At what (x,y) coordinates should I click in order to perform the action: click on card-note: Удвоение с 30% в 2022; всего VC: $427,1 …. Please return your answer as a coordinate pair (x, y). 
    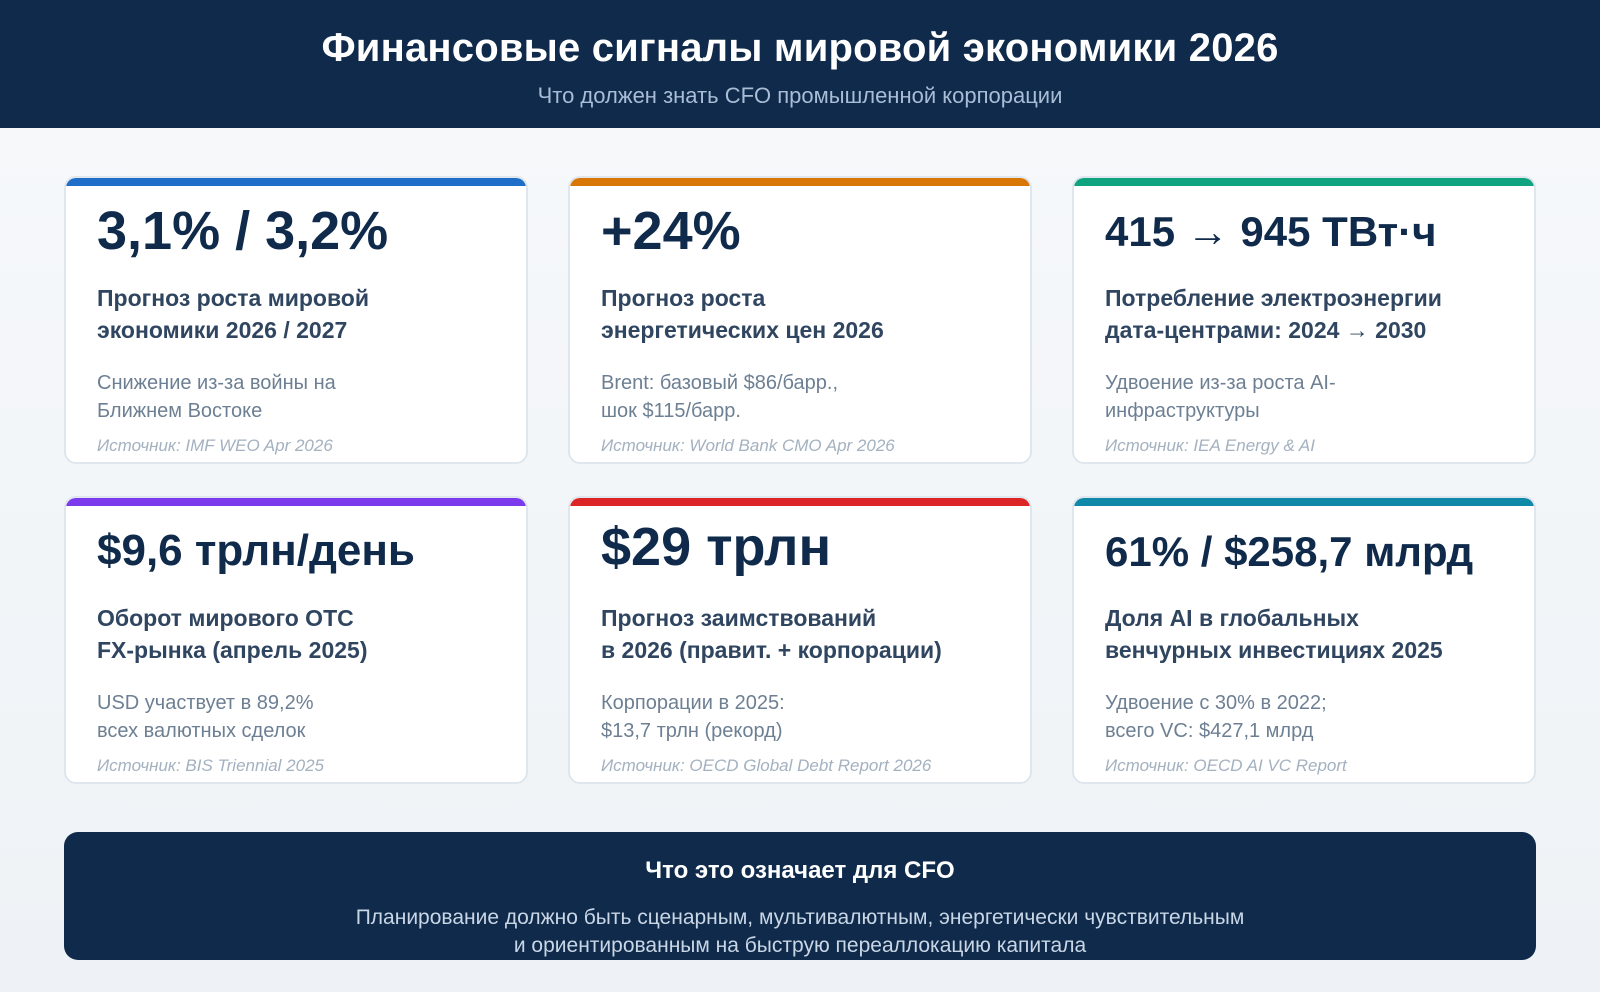
    Looking at the image, I should click on (1310, 717).